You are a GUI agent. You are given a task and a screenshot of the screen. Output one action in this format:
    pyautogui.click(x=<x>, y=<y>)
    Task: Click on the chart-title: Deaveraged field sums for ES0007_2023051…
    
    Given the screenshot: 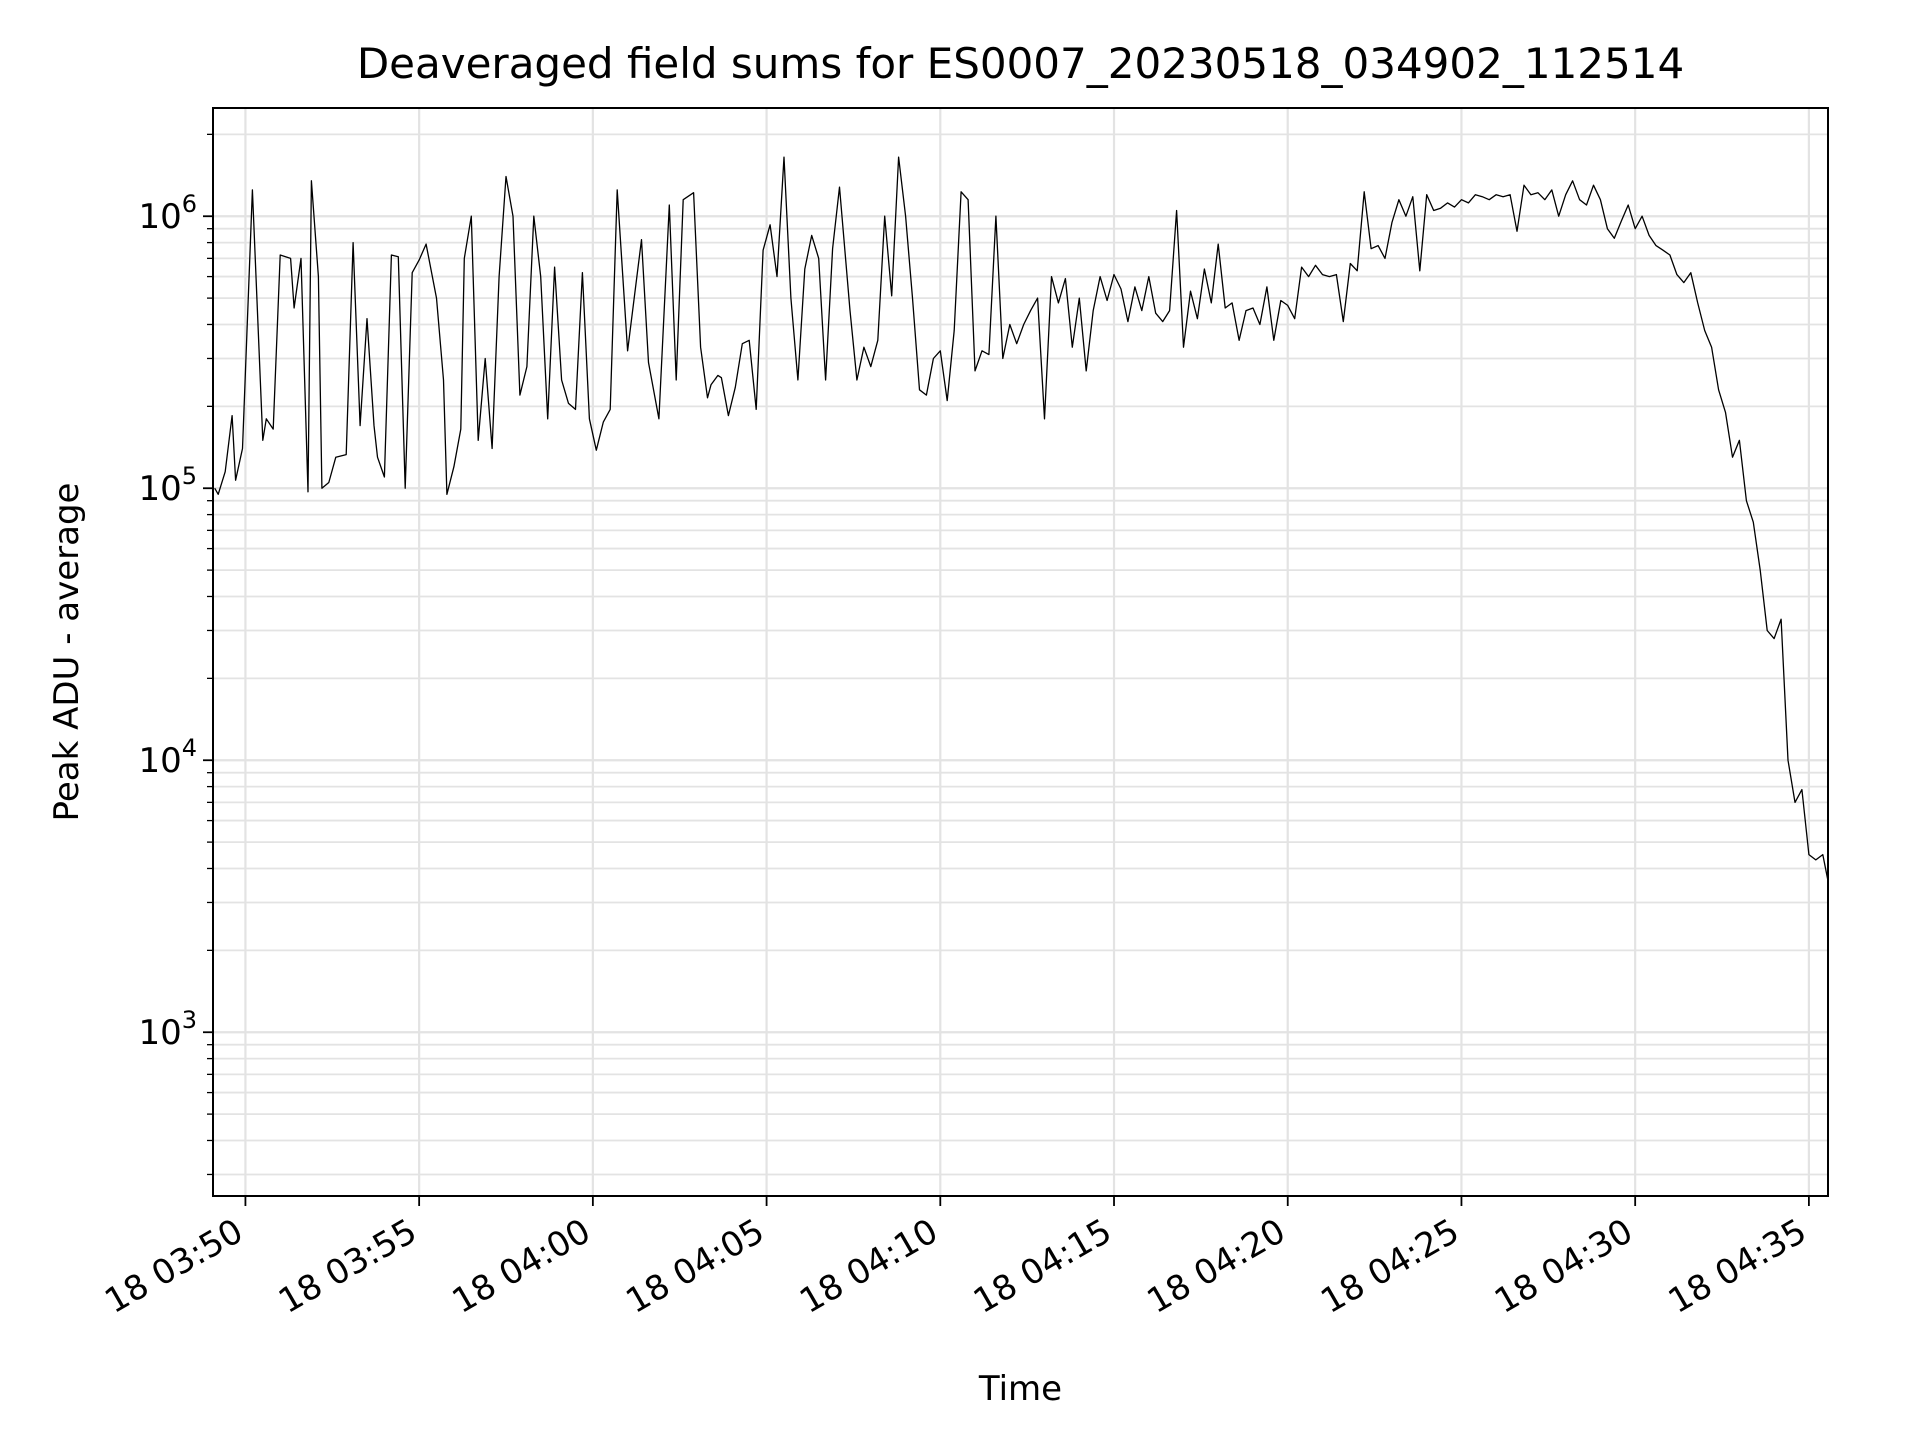 What is the action you would take?
    pyautogui.click(x=1020, y=63)
    